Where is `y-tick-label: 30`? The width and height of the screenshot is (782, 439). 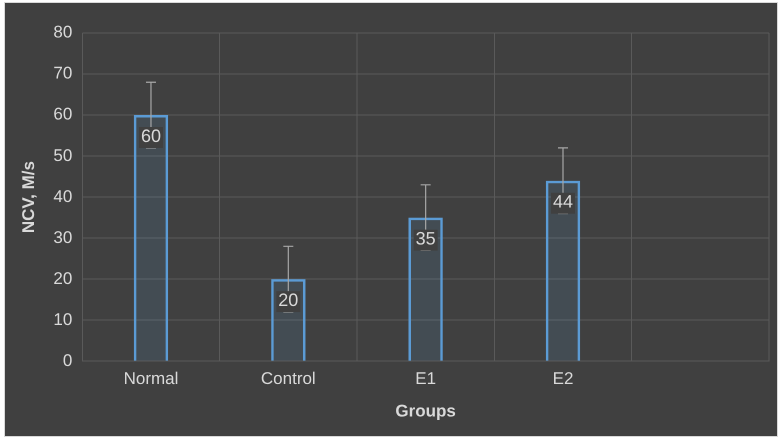
y-tick-label: 30 is located at coordinates (62, 237).